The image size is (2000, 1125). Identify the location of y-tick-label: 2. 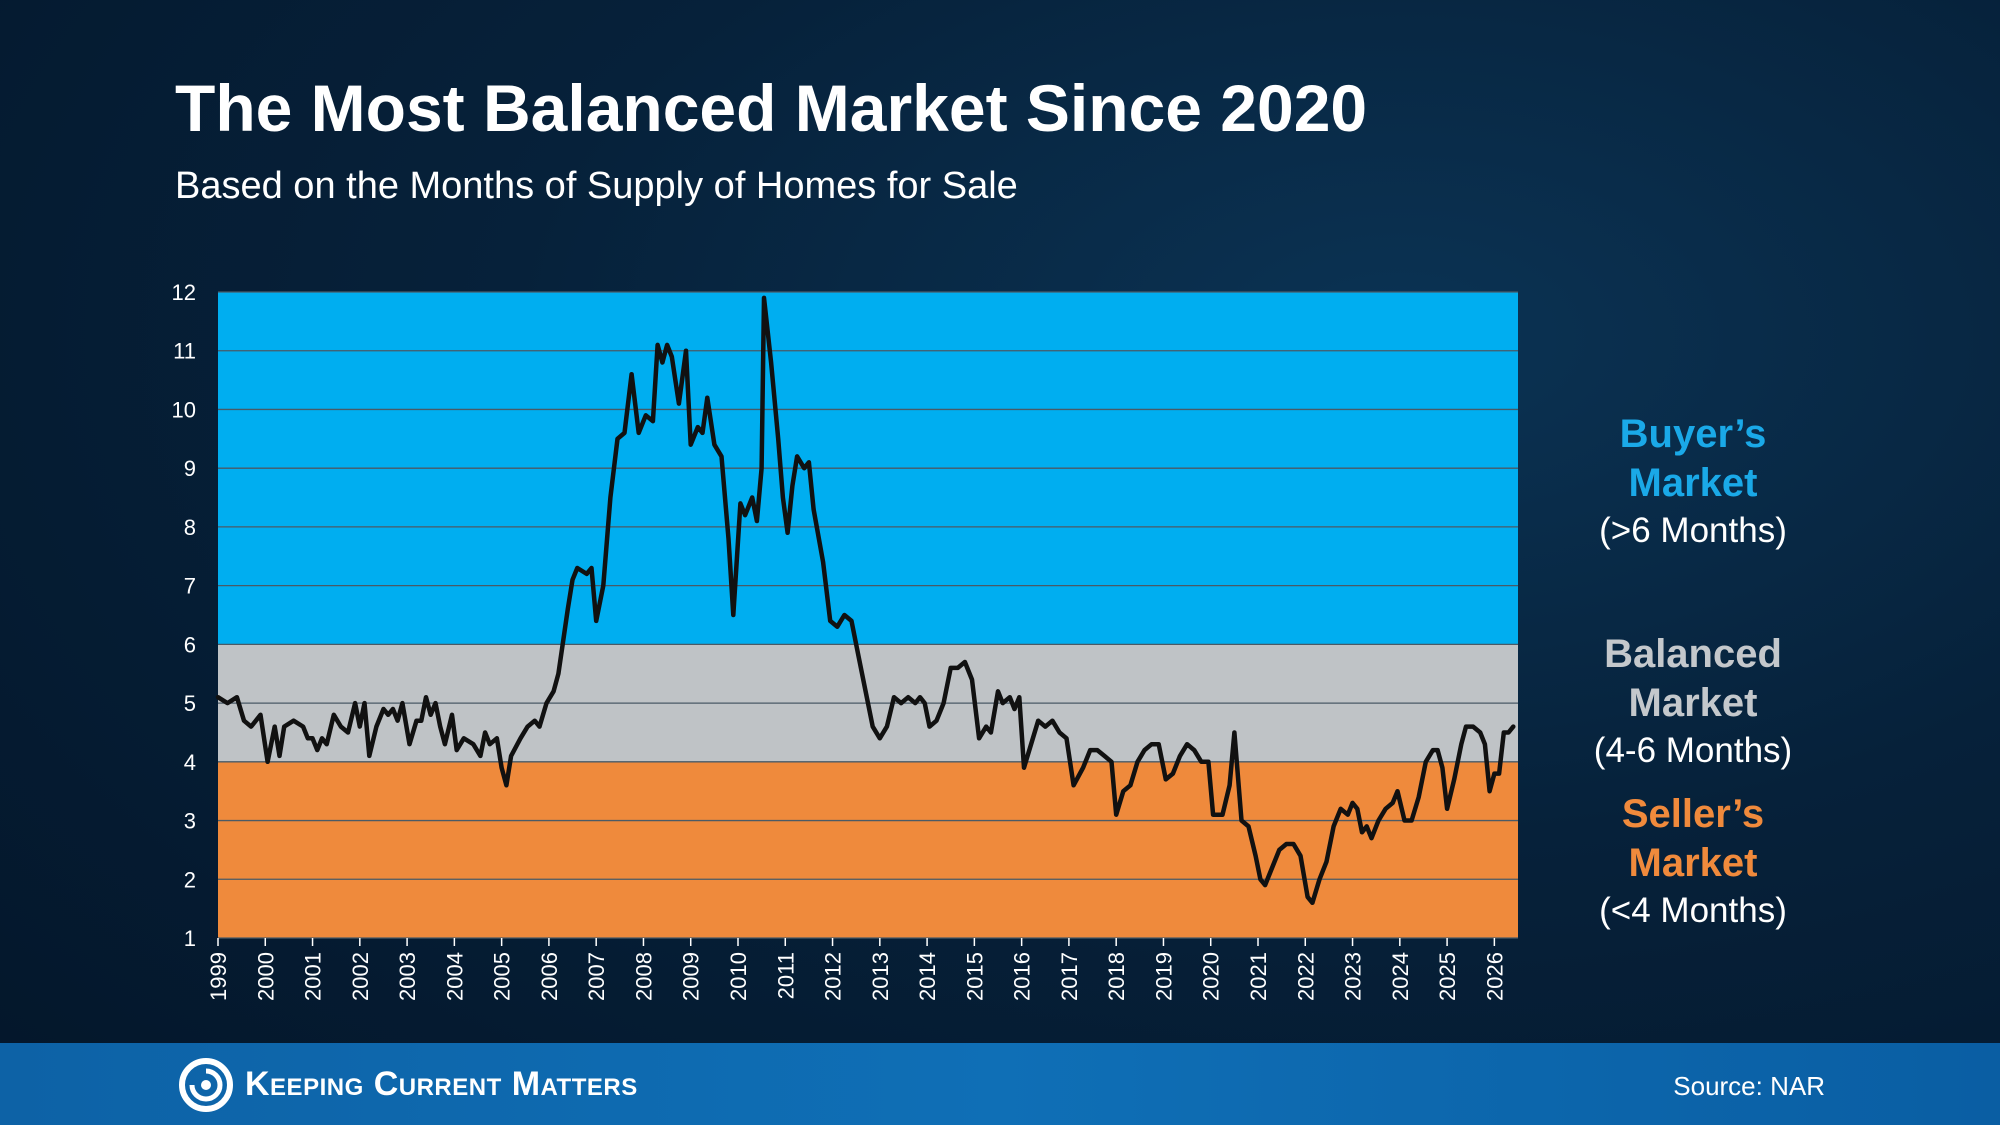
(190, 879).